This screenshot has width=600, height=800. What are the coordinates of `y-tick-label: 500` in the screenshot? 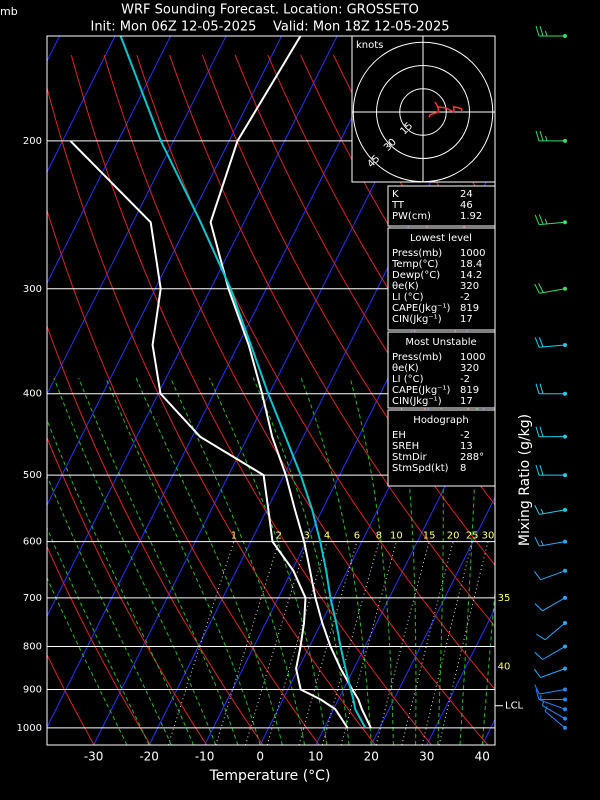 It's located at (32, 475).